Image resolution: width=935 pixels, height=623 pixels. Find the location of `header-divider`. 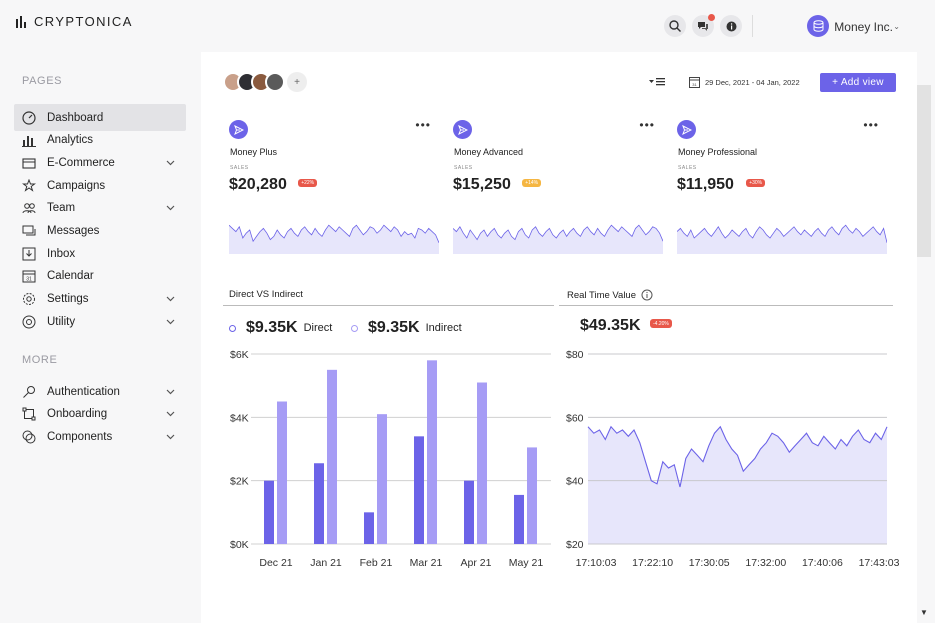

header-divider is located at coordinates (752, 26).